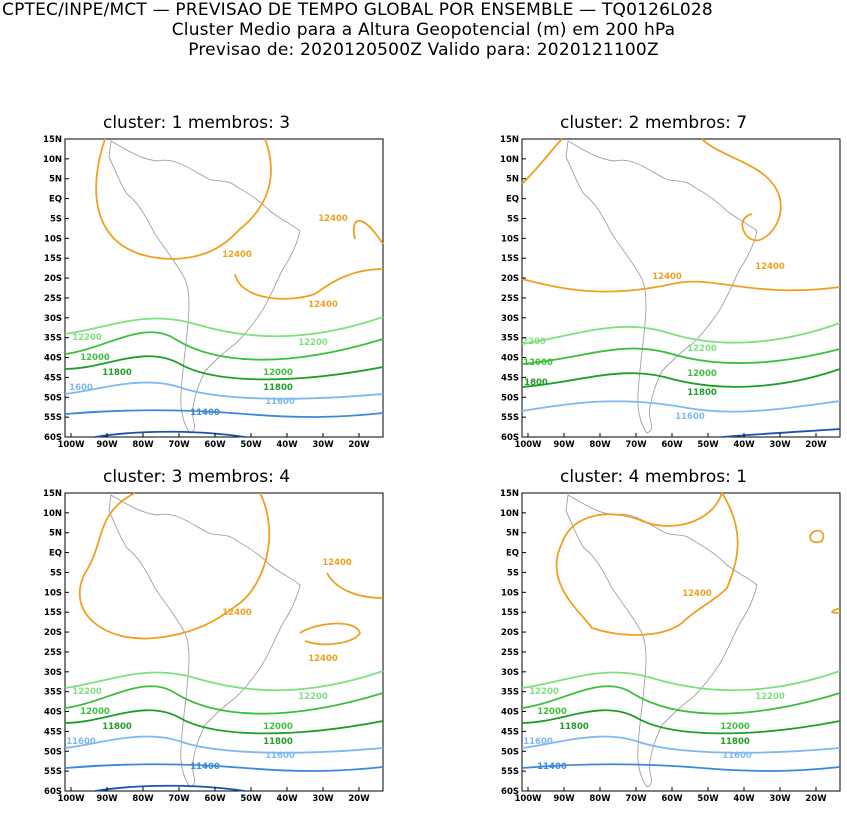  What do you see at coordinates (53, 752) in the screenshot?
I see `lat-label: 50S` at bounding box center [53, 752].